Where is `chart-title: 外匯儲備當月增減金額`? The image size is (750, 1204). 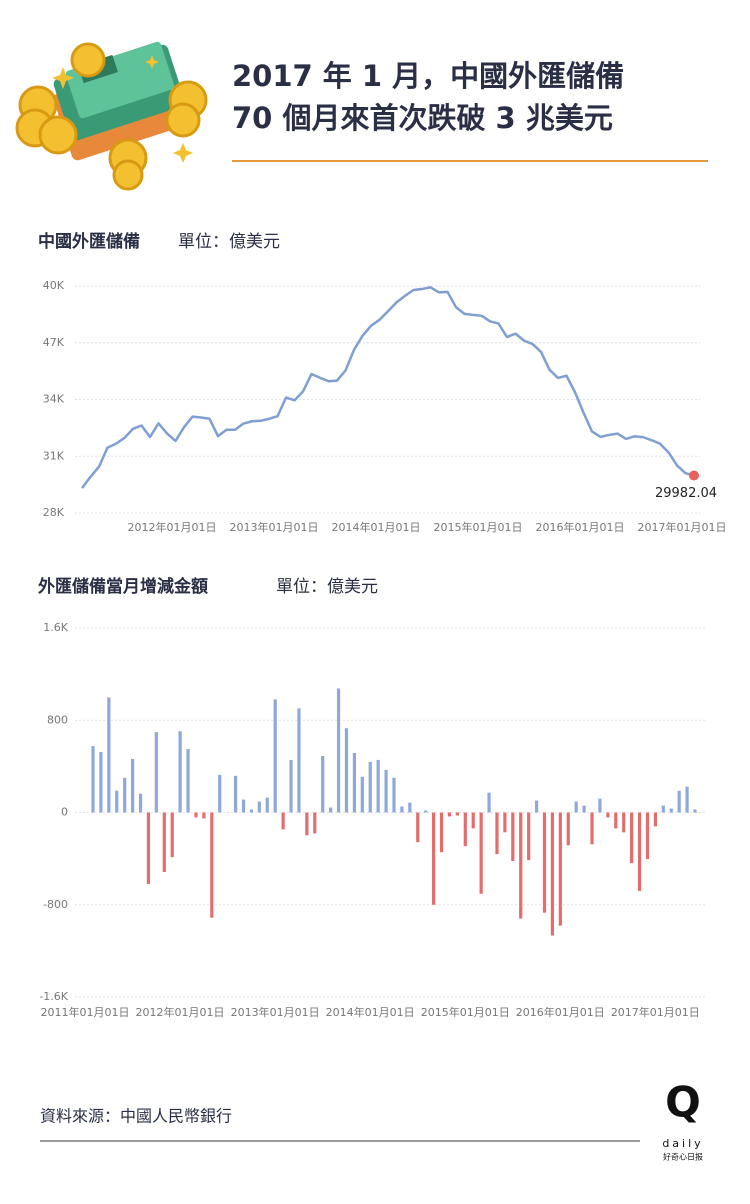 chart-title: 外匯儲備當月增減金額 is located at coordinates (123, 586).